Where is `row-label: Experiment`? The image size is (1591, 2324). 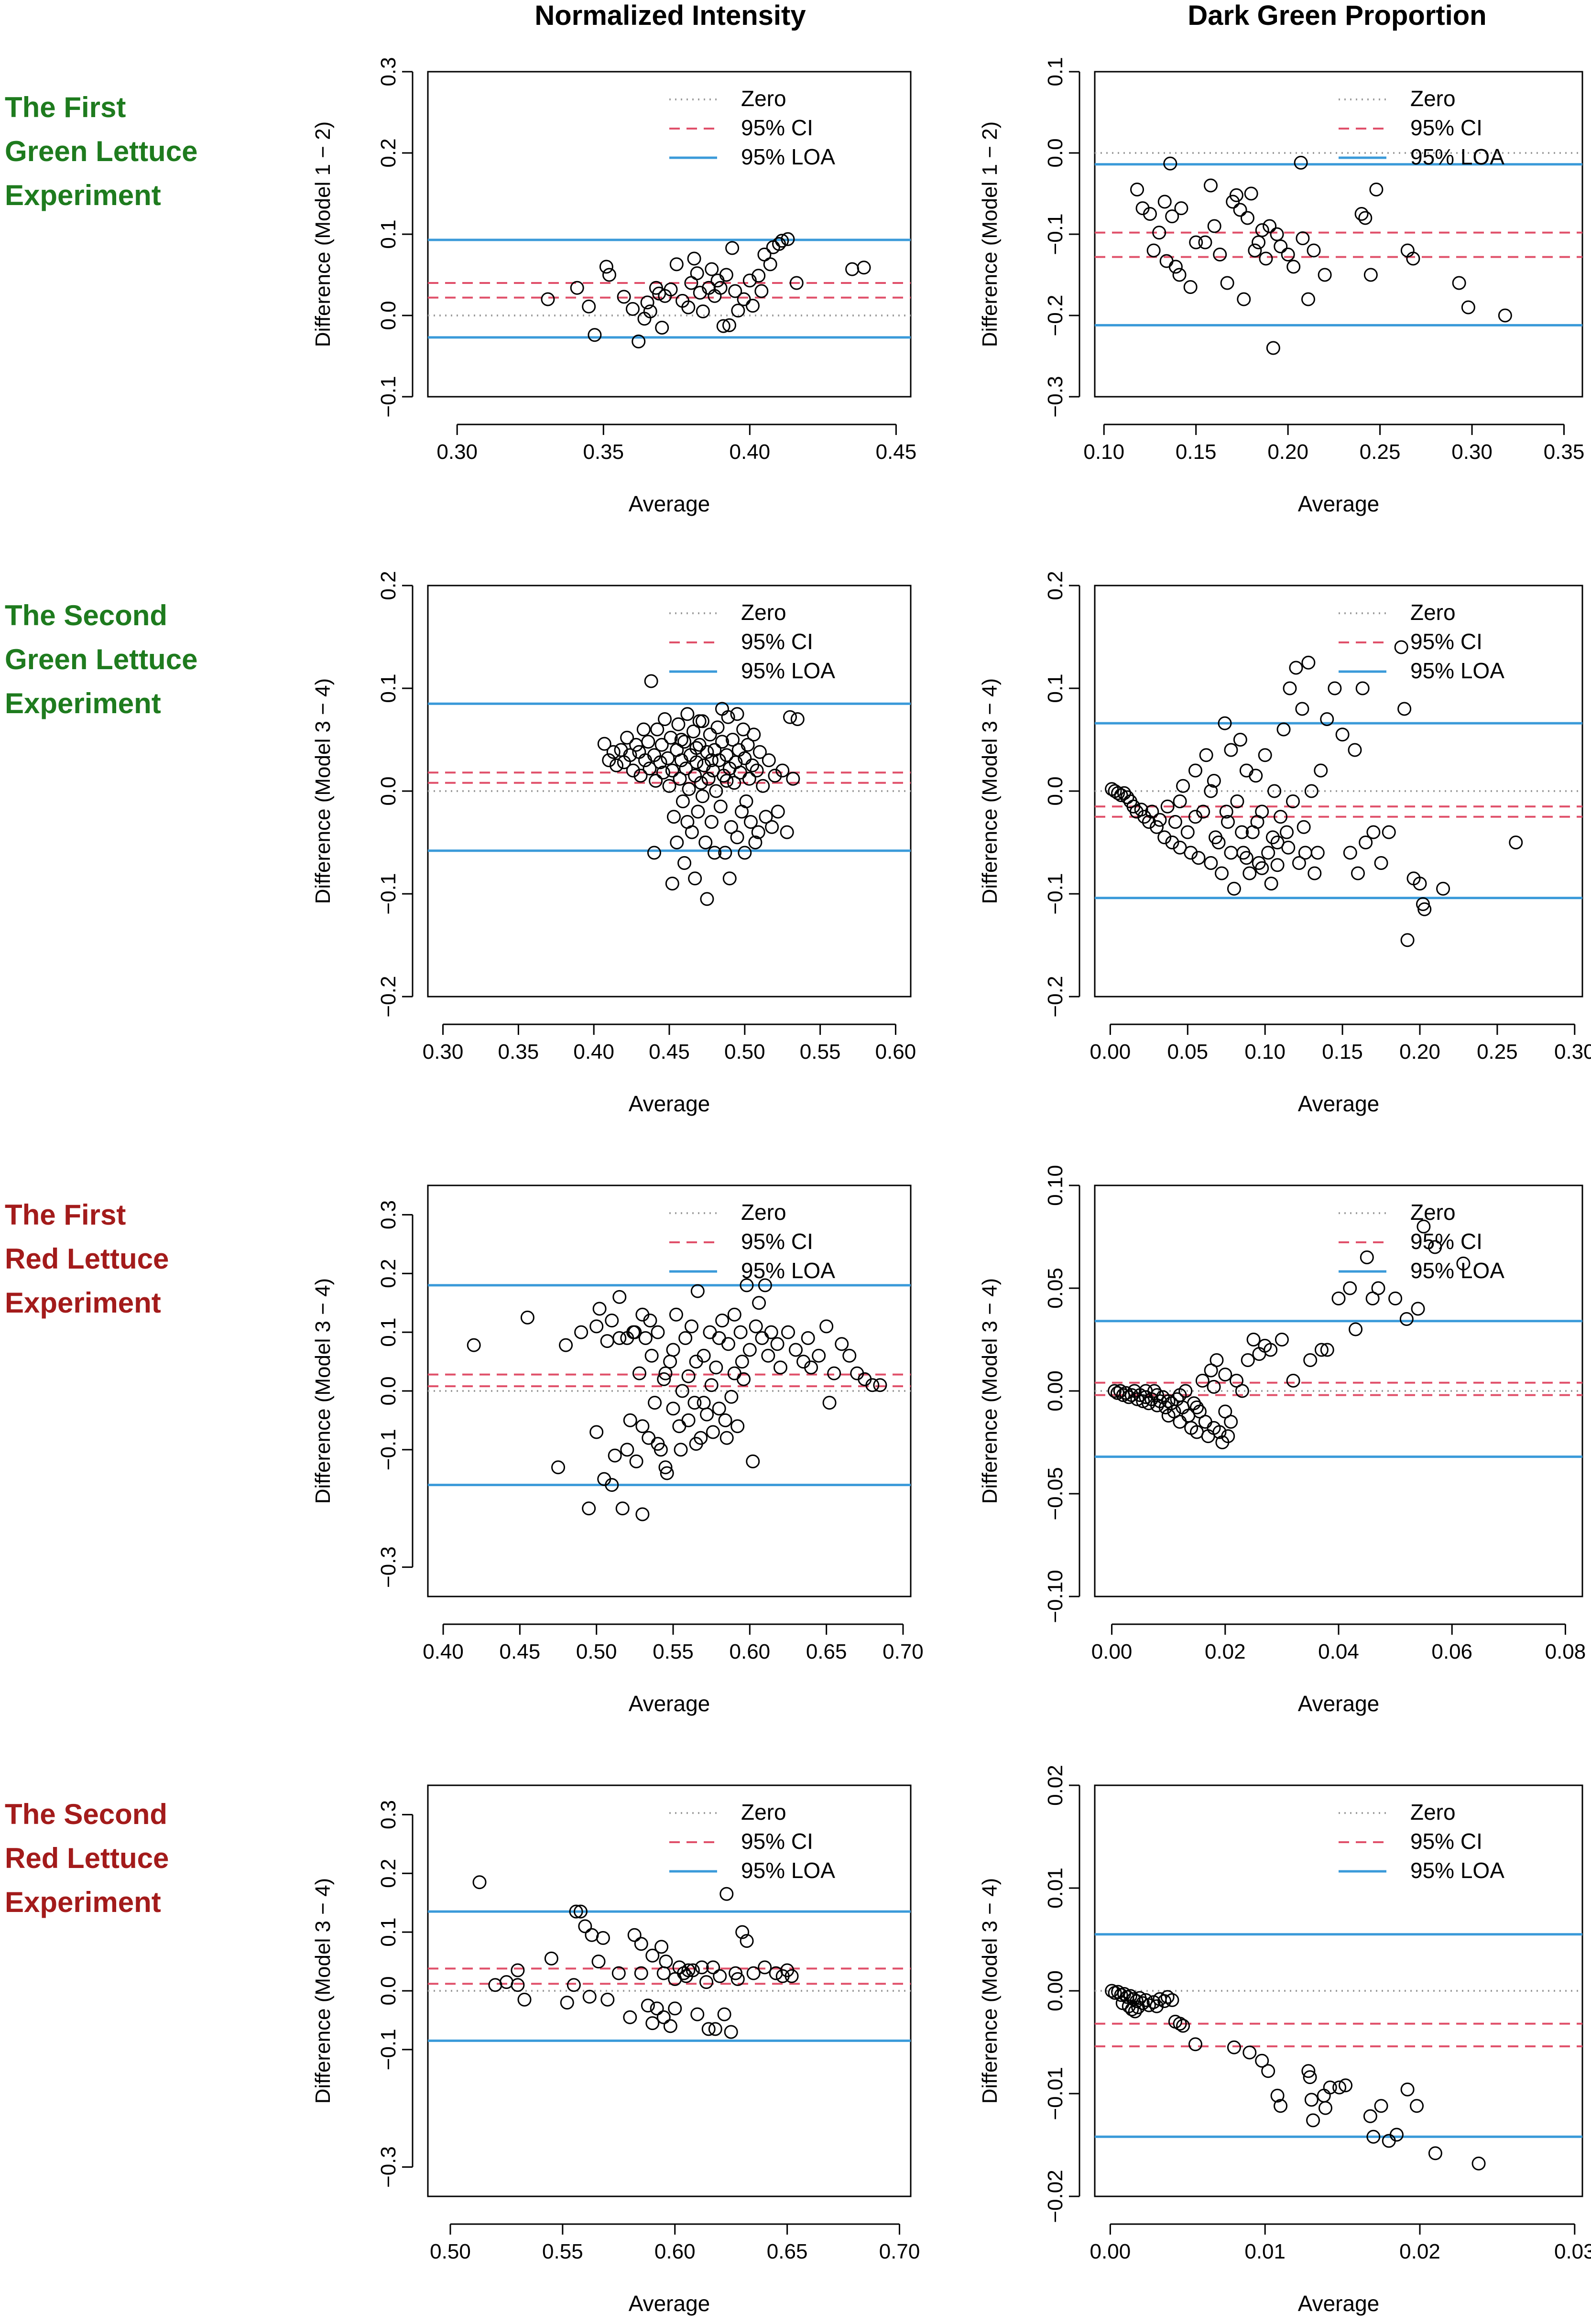
row-label: Experiment is located at coordinates (83, 1902).